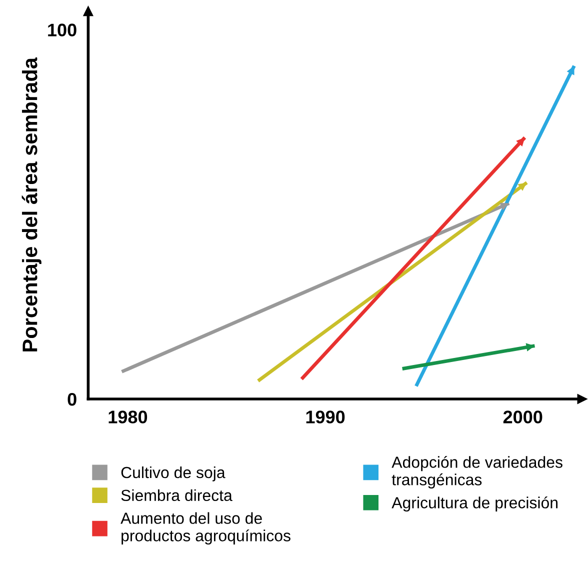 Image resolution: width=588 pixels, height=562 pixels. Describe the element at coordinates (62, 30) in the screenshot. I see `y-tick-label: 100` at that location.